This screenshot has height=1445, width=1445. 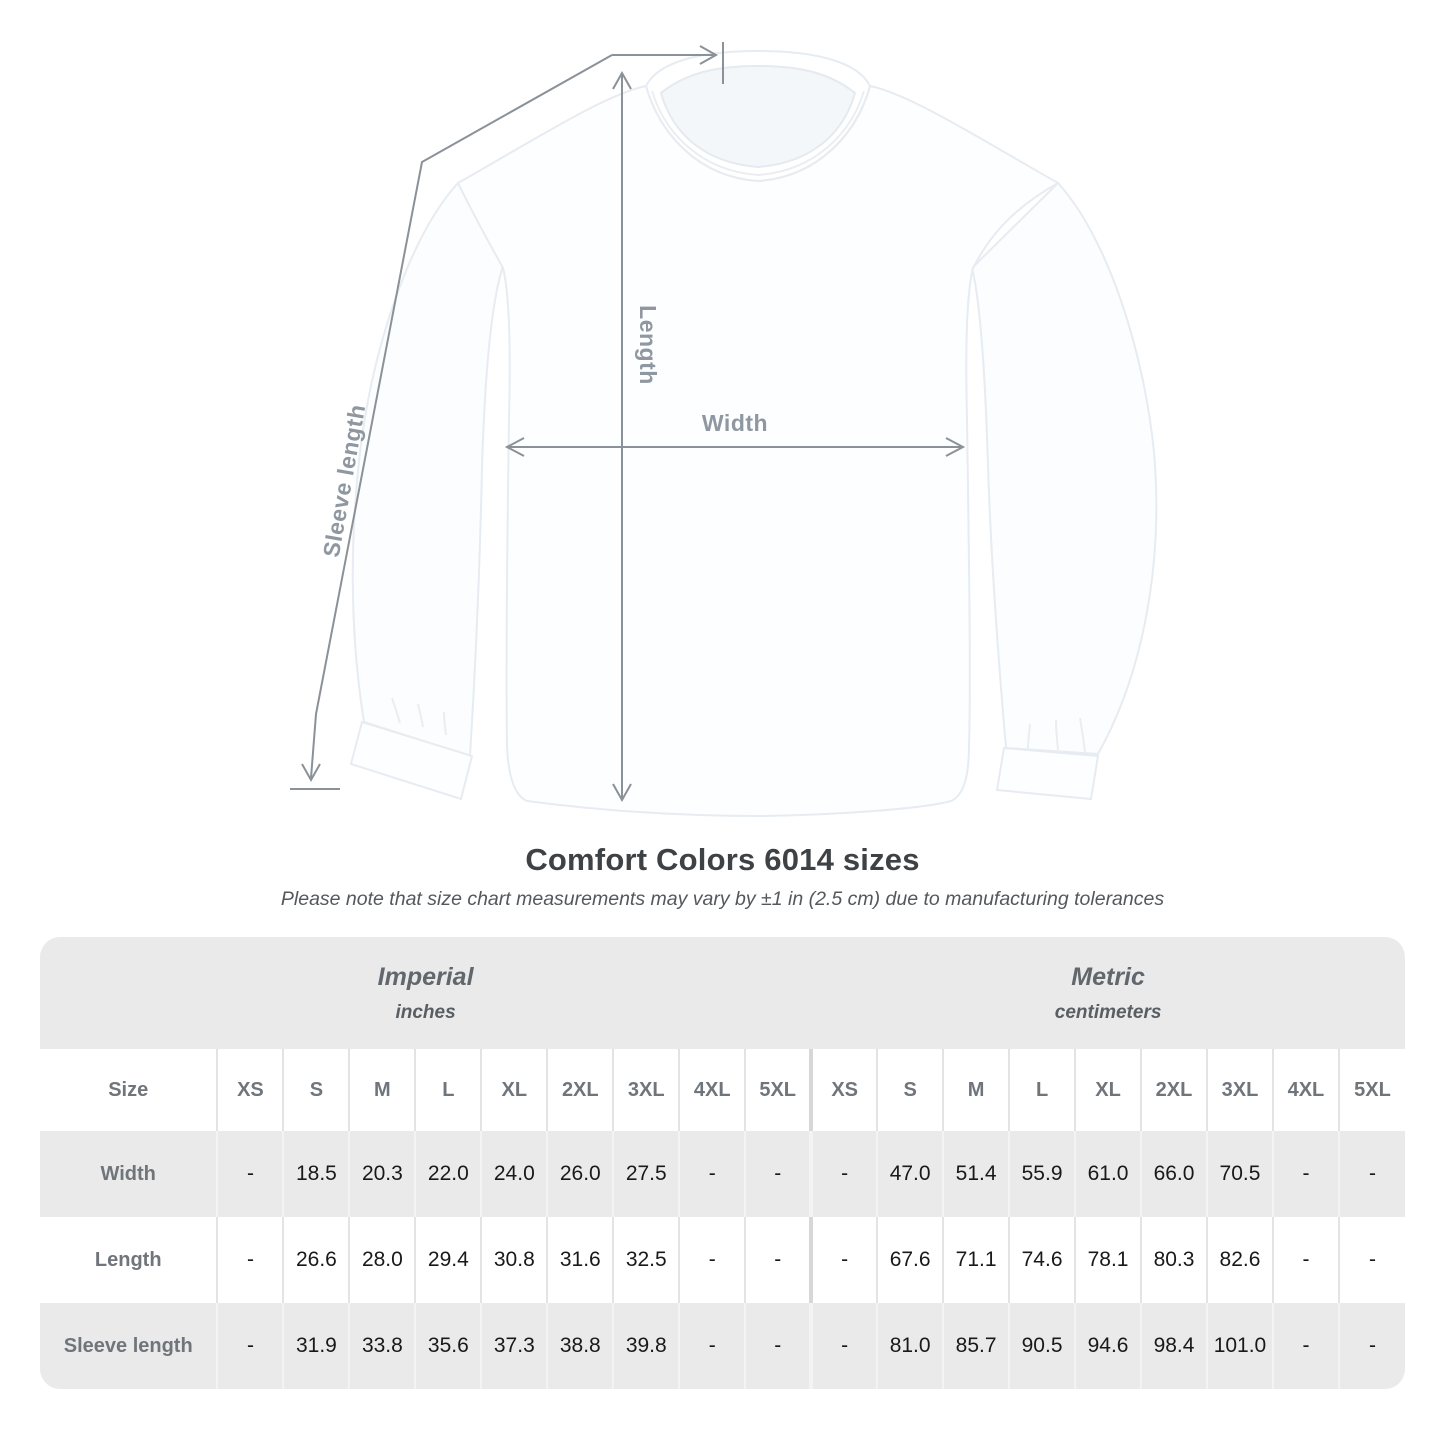 I want to click on measurement-value-cell: 22.0, so click(x=448, y=1174).